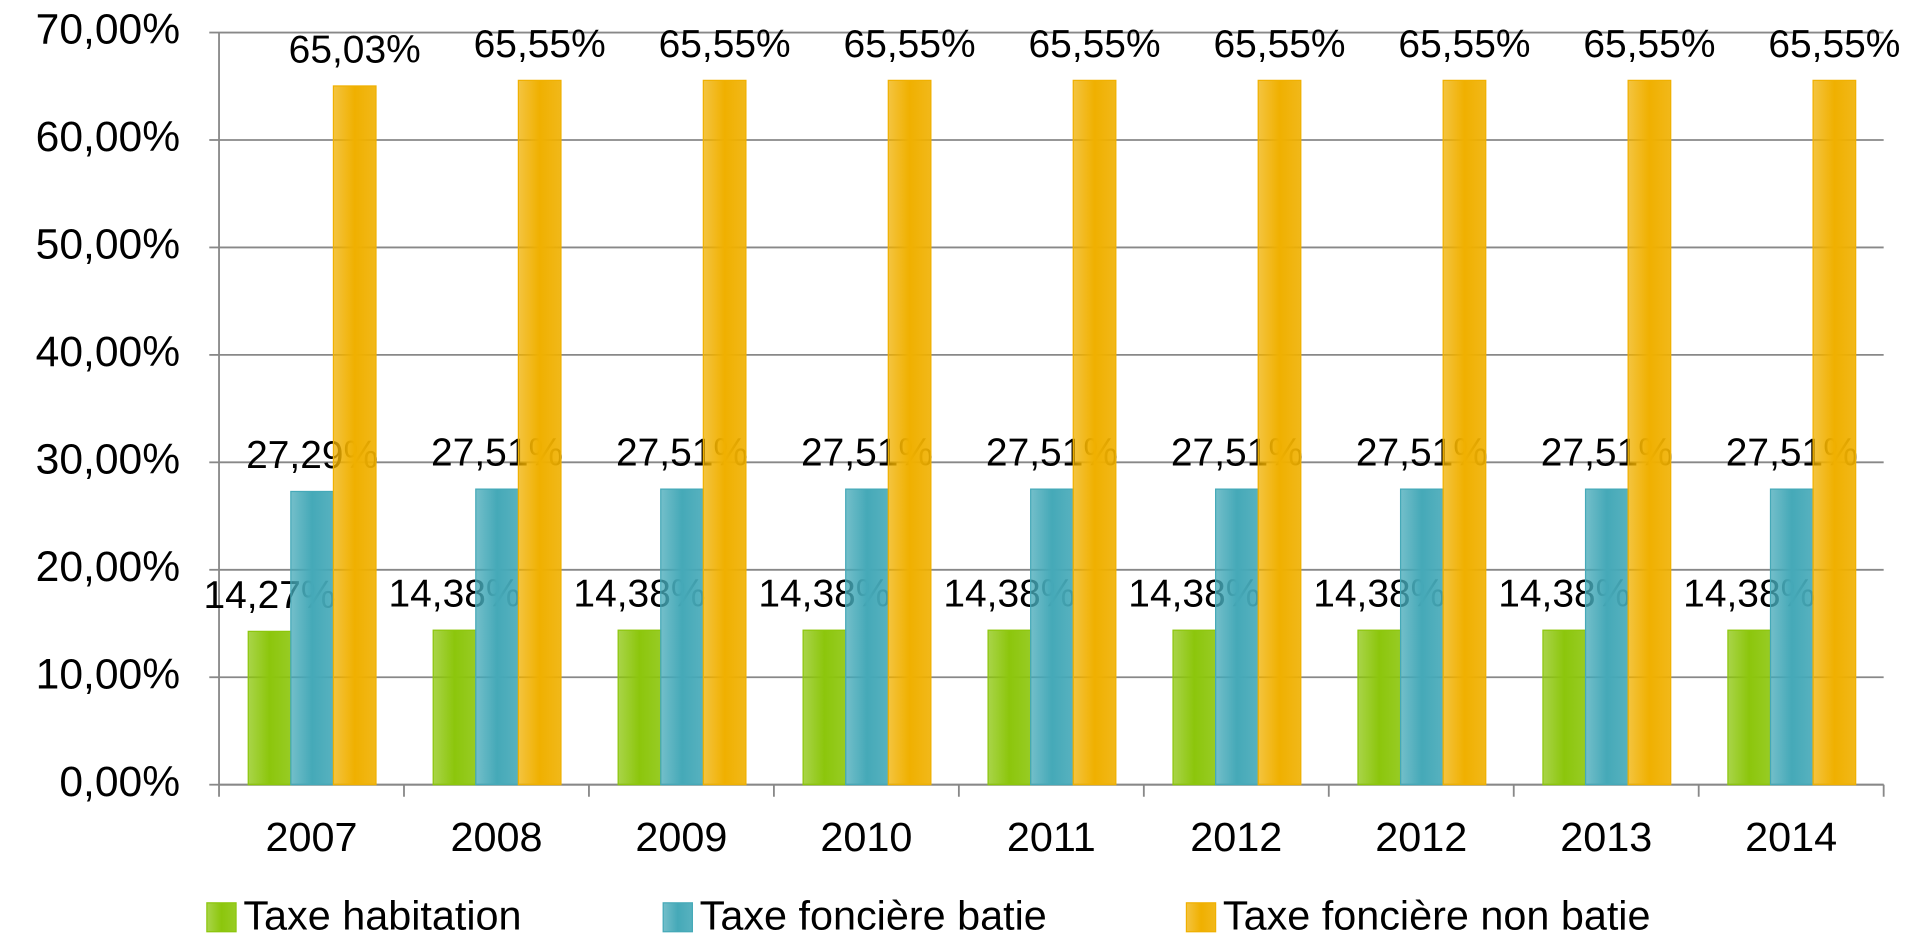 This screenshot has height=945, width=1908. I want to click on x-tick-label: 2007, so click(312, 837).